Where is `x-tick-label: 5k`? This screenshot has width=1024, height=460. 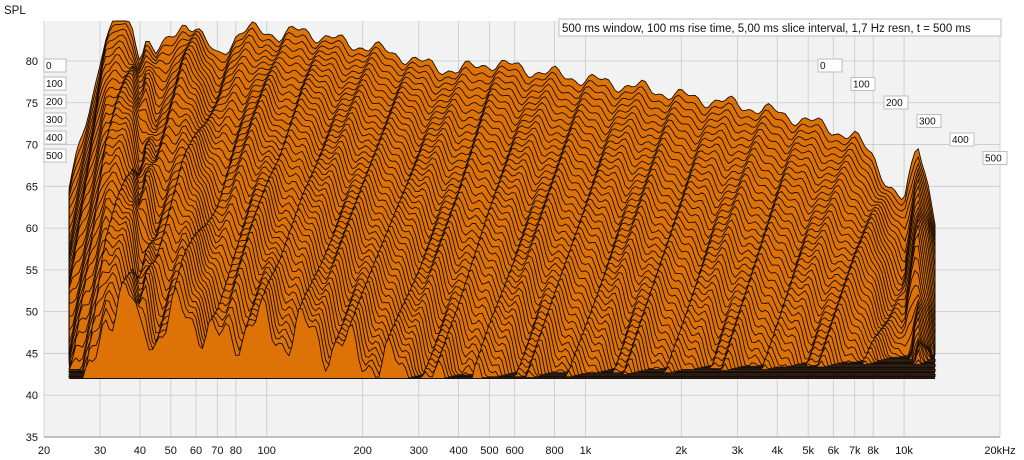
x-tick-label: 5k is located at coordinates (808, 451).